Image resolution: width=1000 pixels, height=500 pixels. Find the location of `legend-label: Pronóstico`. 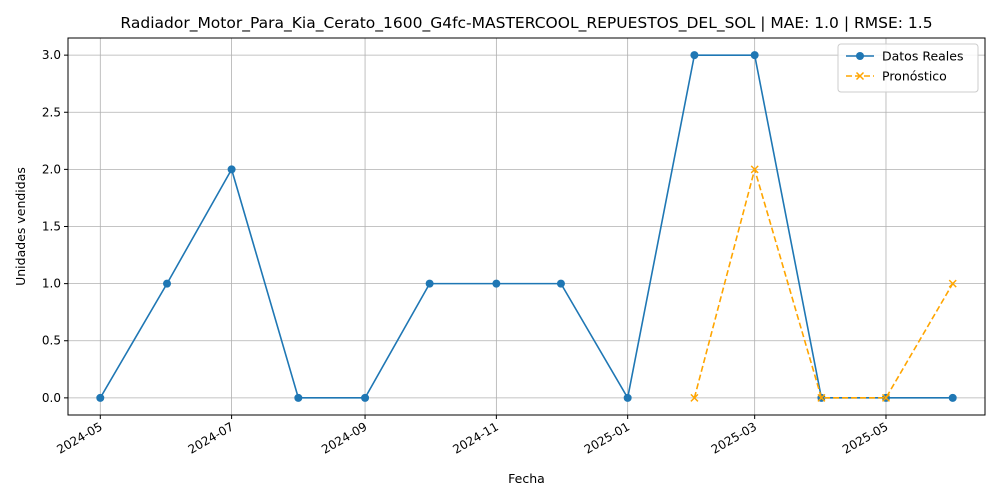

legend-label: Pronóstico is located at coordinates (914, 76).